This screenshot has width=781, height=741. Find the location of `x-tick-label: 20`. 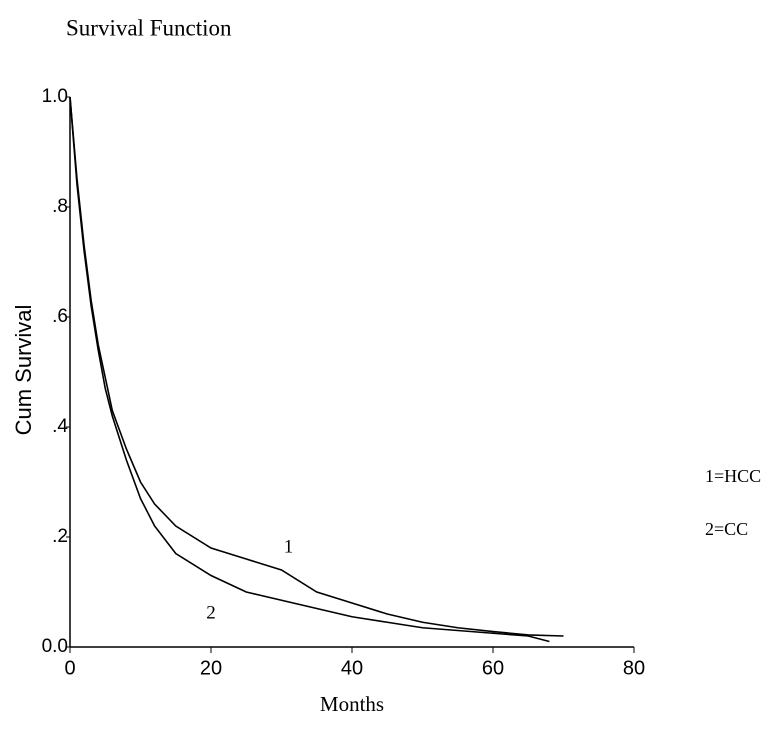

x-tick-label: 20 is located at coordinates (211, 668).